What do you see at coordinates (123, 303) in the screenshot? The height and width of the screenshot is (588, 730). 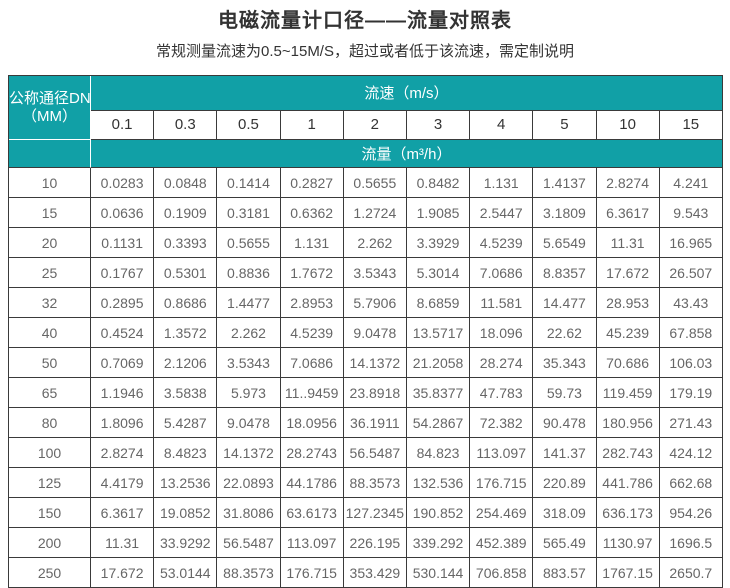 I see `flow-cell: 0.2895` at bounding box center [123, 303].